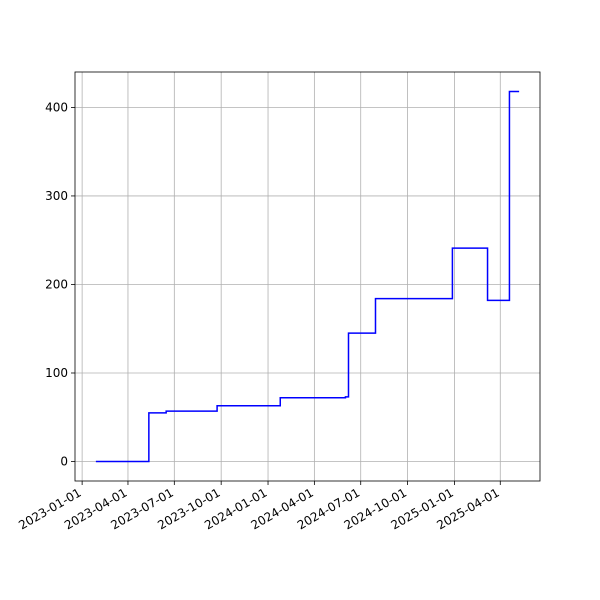  What do you see at coordinates (56, 284) in the screenshot?
I see `y-tick-label: 200` at bounding box center [56, 284].